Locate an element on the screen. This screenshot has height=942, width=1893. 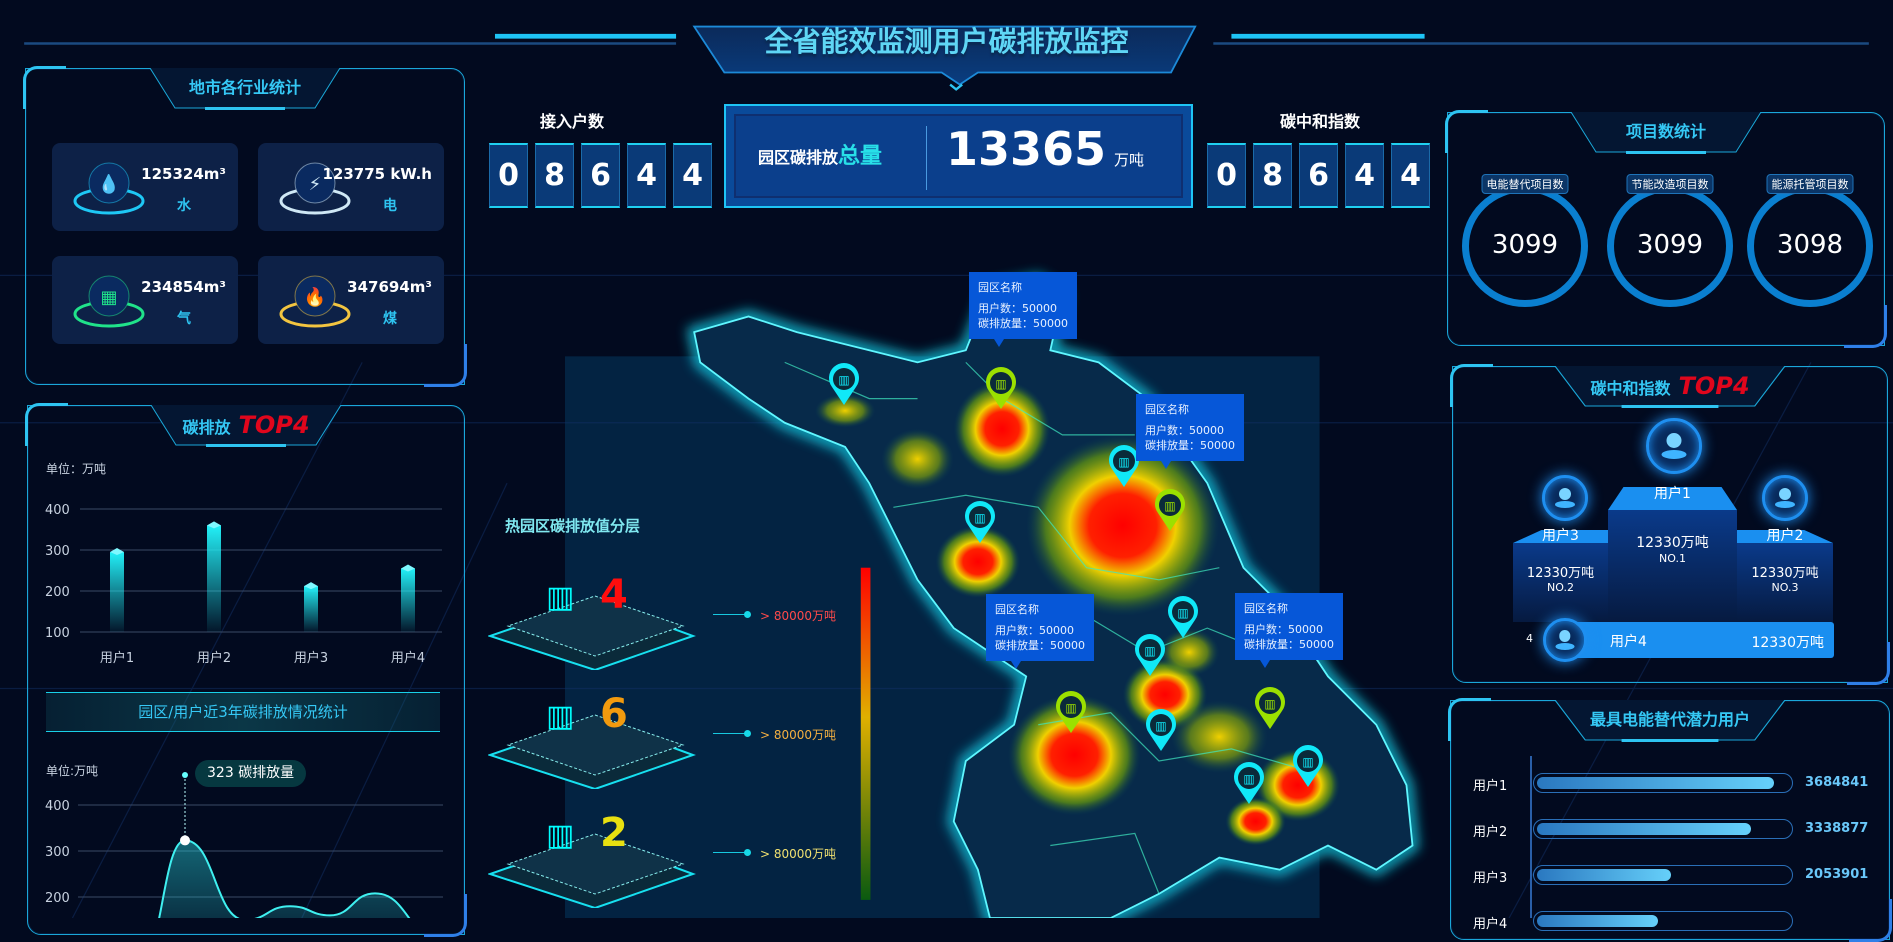
total-emission-box: 园区碳排放总量 13365 万吨 is located at coordinates (958, 156).